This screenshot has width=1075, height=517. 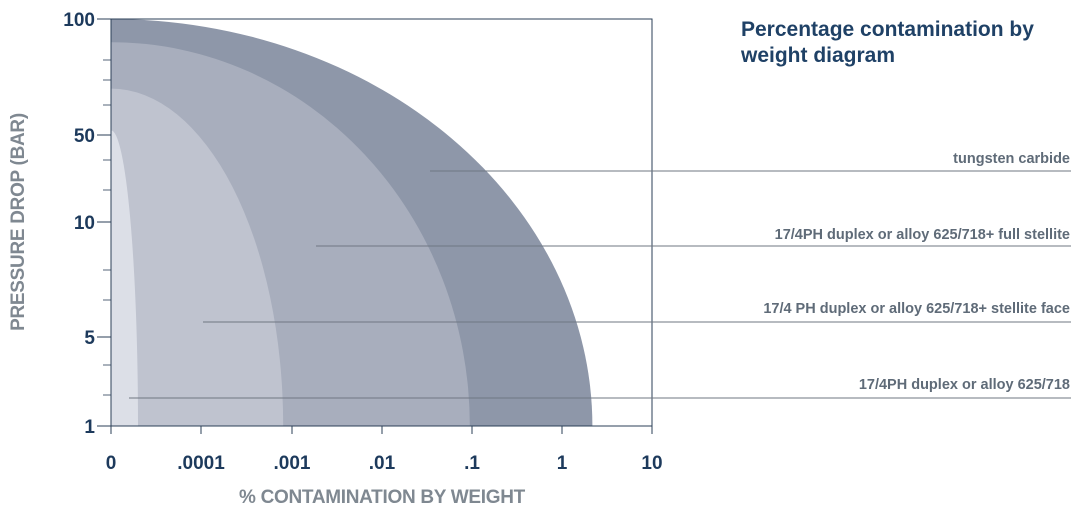 I want to click on x-tick-label: .1, so click(x=472, y=463).